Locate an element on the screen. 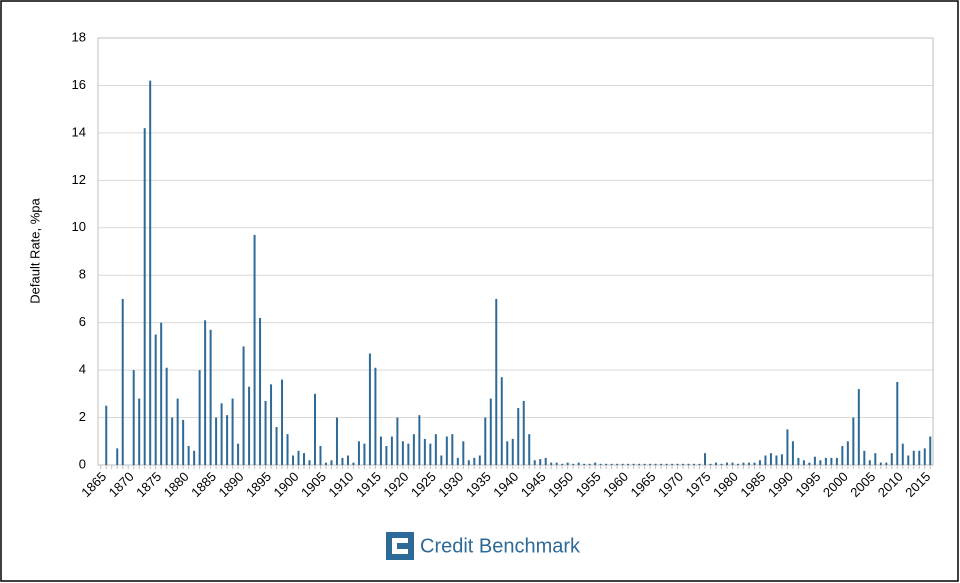 This screenshot has height=583, width=960. logo-glyph is located at coordinates (400, 546).